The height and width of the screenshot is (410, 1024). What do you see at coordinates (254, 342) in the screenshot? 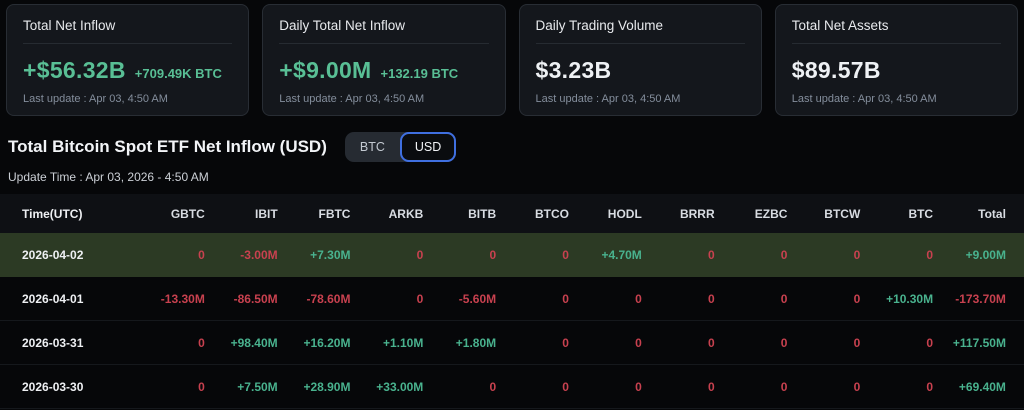
I see `table-cell: +98.40M` at bounding box center [254, 342].